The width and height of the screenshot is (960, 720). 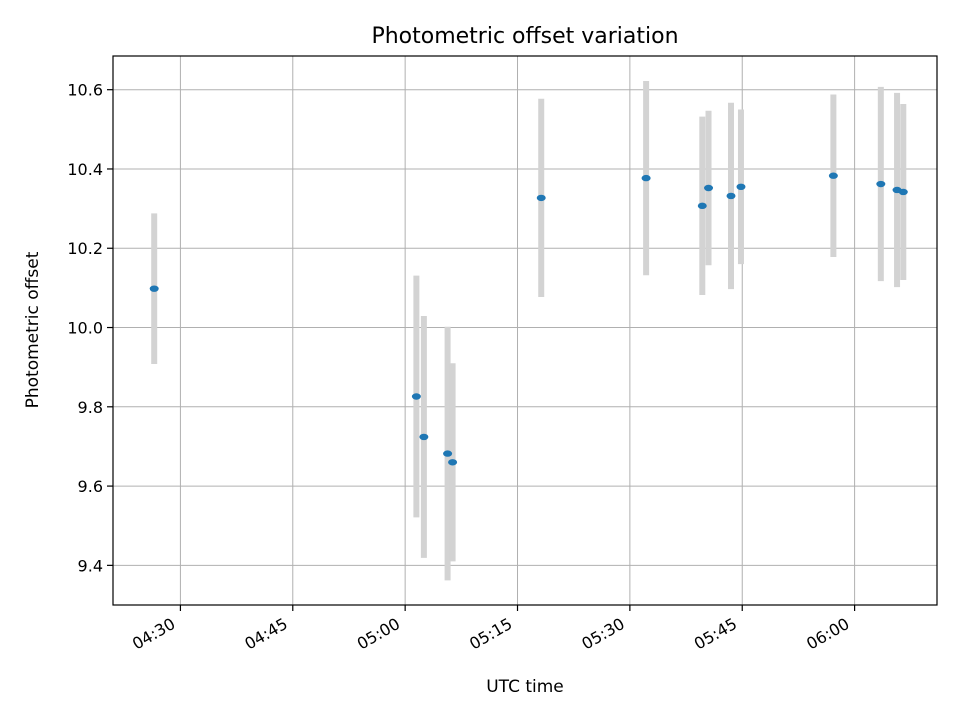 I want to click on chart-title: Photometric offset variation, so click(x=524, y=36).